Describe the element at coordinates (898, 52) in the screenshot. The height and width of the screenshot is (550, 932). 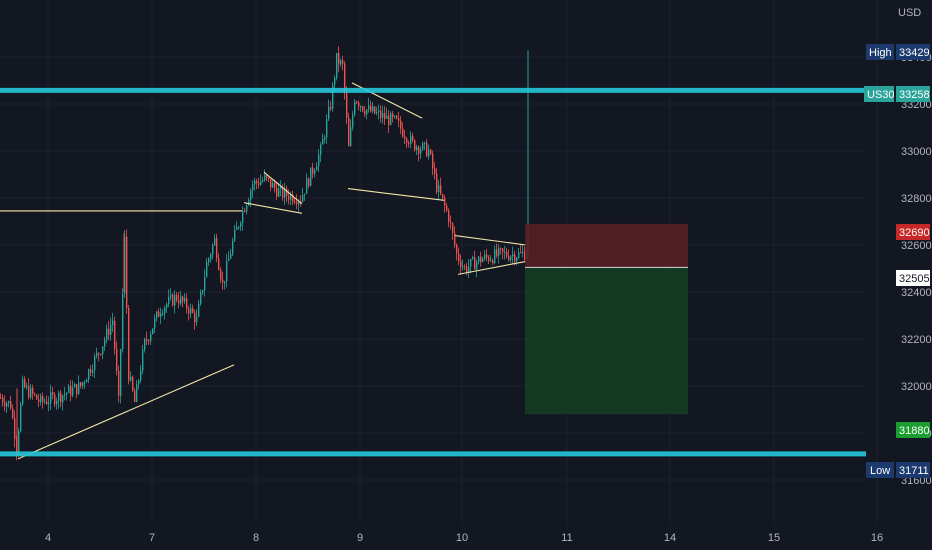
I see `high-tag: High 33429` at that location.